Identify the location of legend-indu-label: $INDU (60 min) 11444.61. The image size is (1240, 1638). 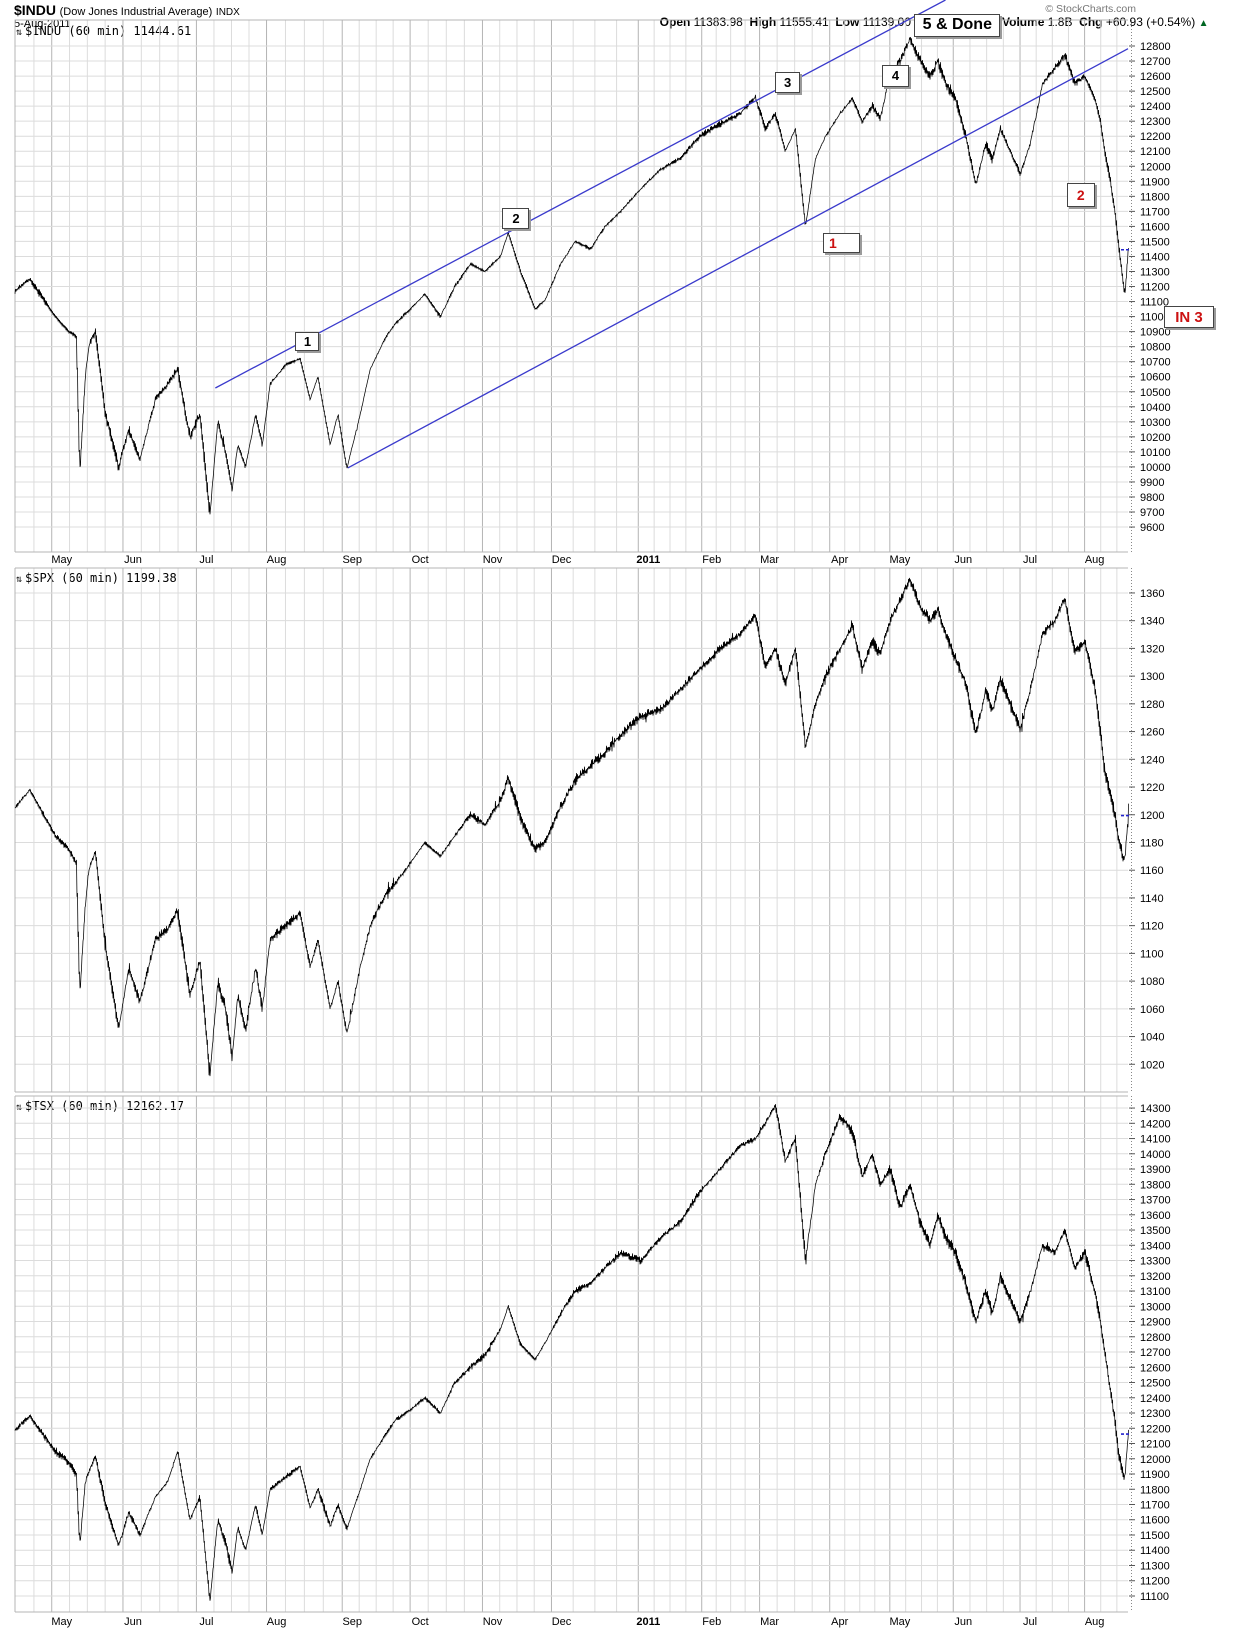
(108, 31).